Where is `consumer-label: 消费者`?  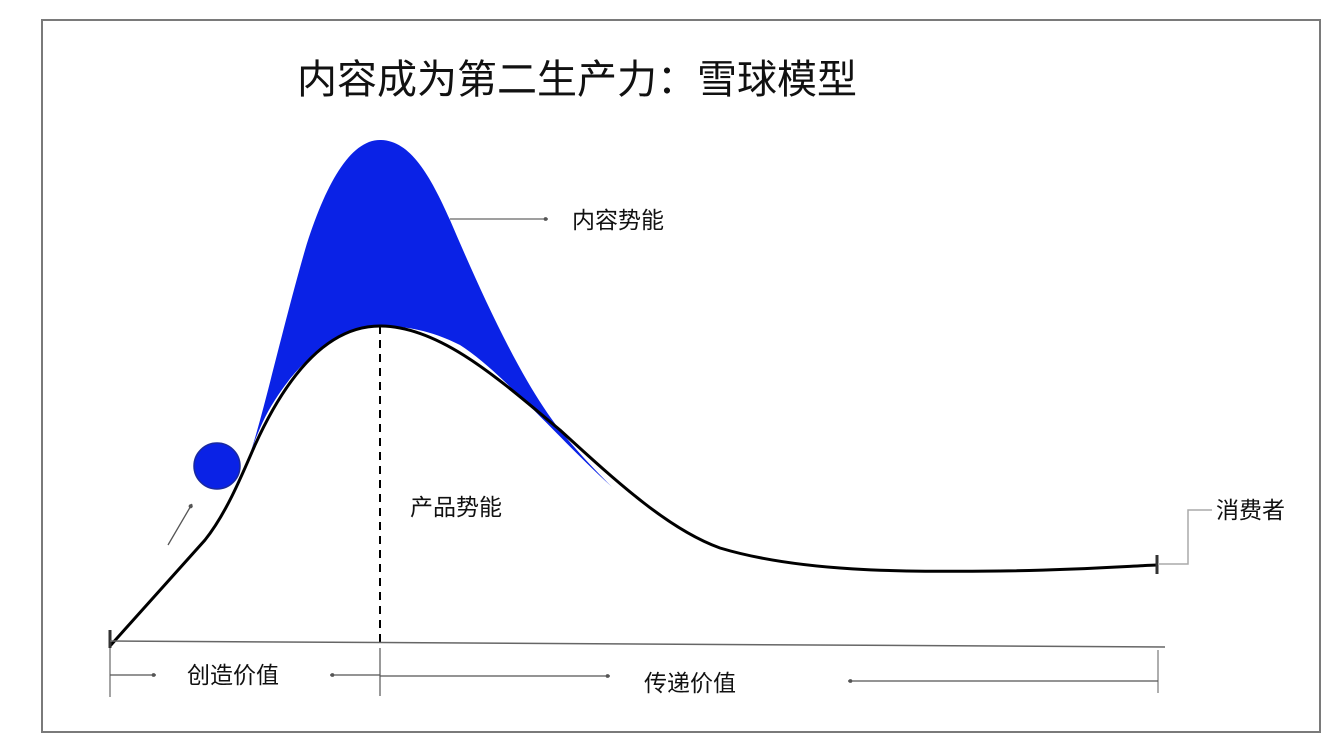
consumer-label: 消费者 is located at coordinates (1250, 511).